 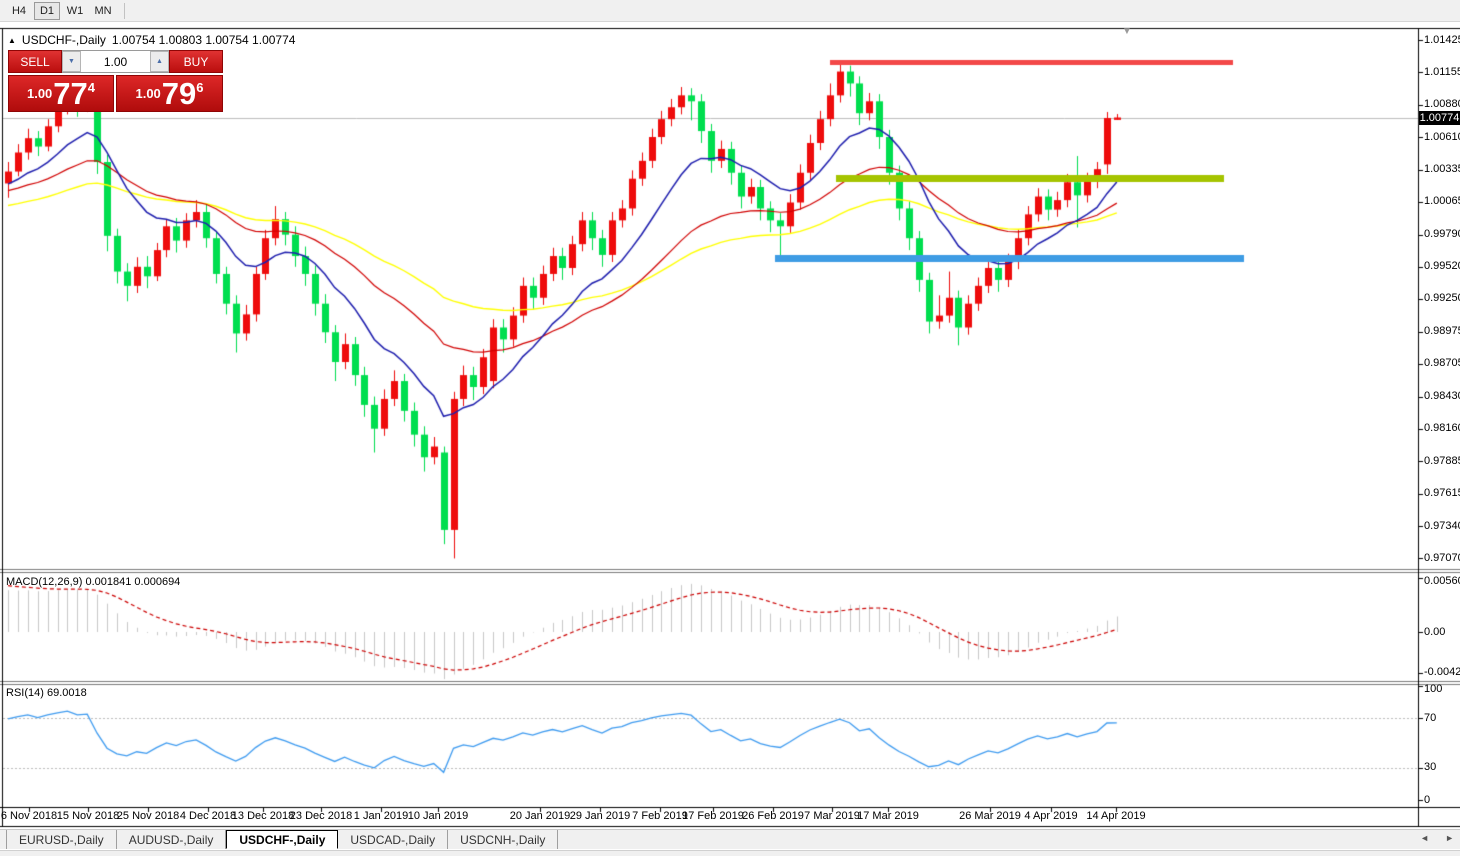 I want to click on chart-tab-usdcnh: USDCNH-,Daily, so click(x=503, y=839).